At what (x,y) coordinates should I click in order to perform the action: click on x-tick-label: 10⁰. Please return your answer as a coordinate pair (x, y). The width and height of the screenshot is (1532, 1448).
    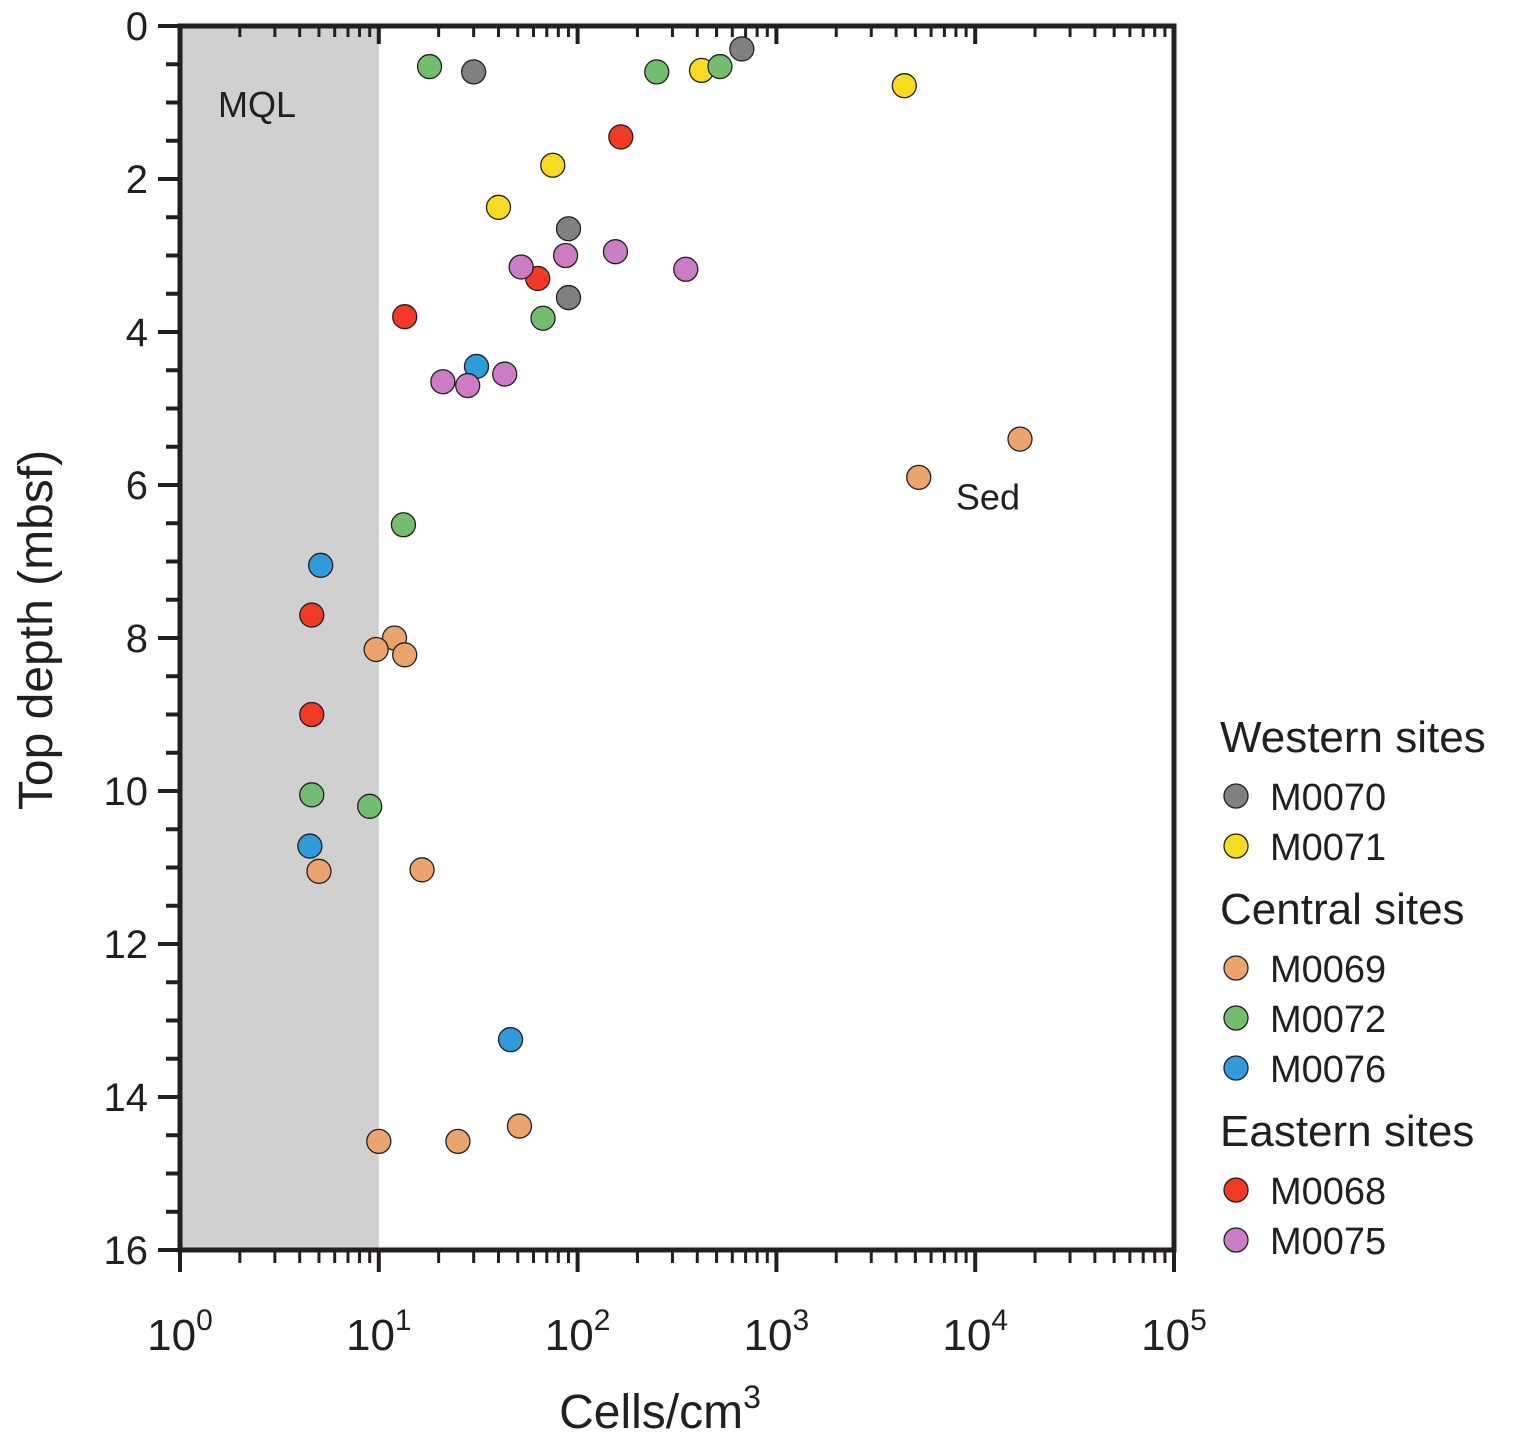
    Looking at the image, I should click on (180, 1332).